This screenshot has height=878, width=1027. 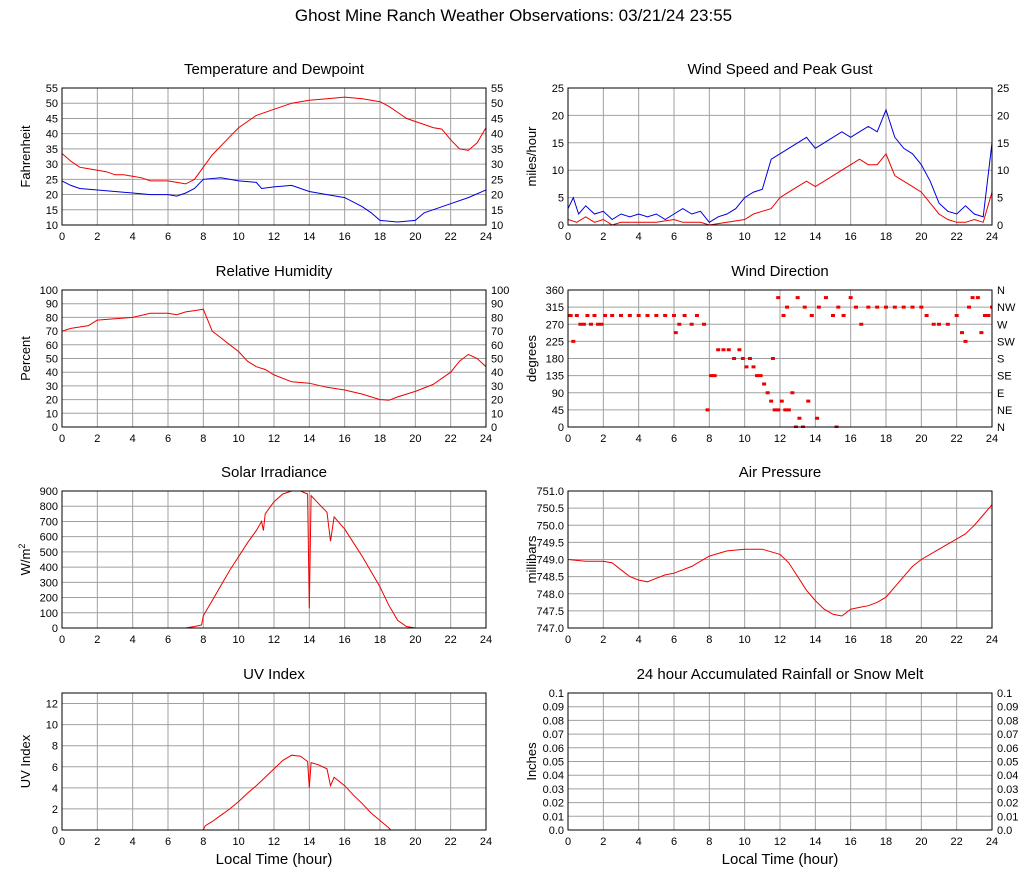 What do you see at coordinates (780, 69) in the screenshot?
I see `chart-title: Wind Speed and Peak Gust` at bounding box center [780, 69].